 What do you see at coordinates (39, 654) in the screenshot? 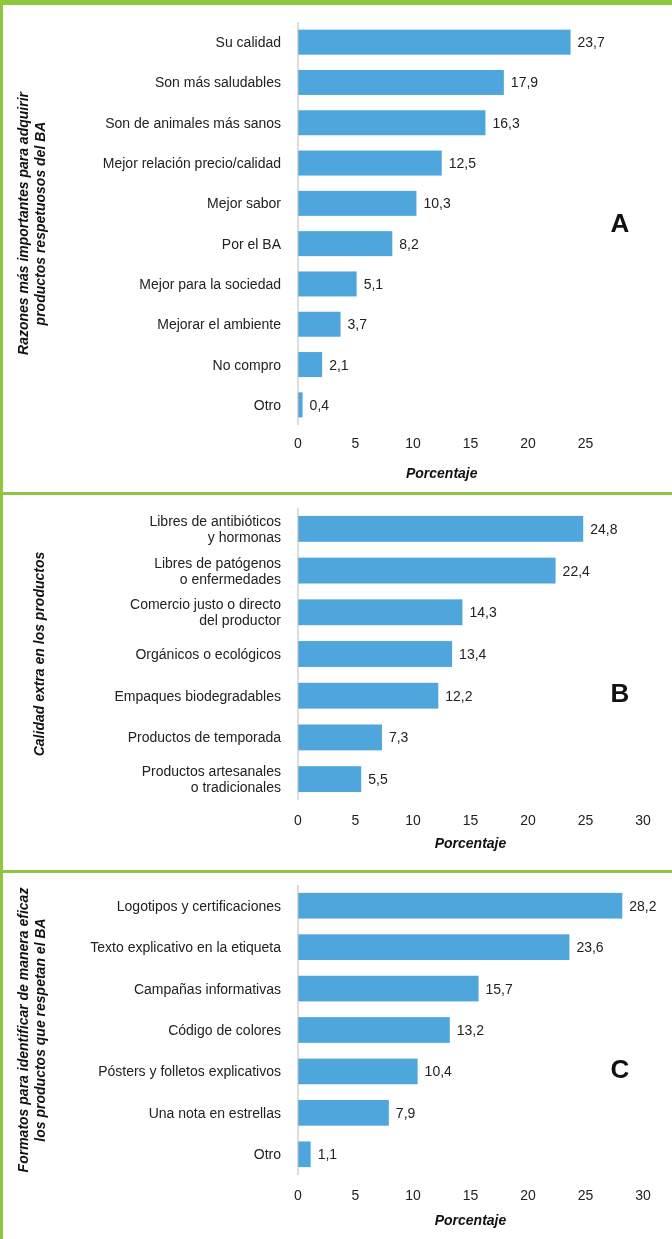
I see `y-axis-title: Calidad extra en los productos` at bounding box center [39, 654].